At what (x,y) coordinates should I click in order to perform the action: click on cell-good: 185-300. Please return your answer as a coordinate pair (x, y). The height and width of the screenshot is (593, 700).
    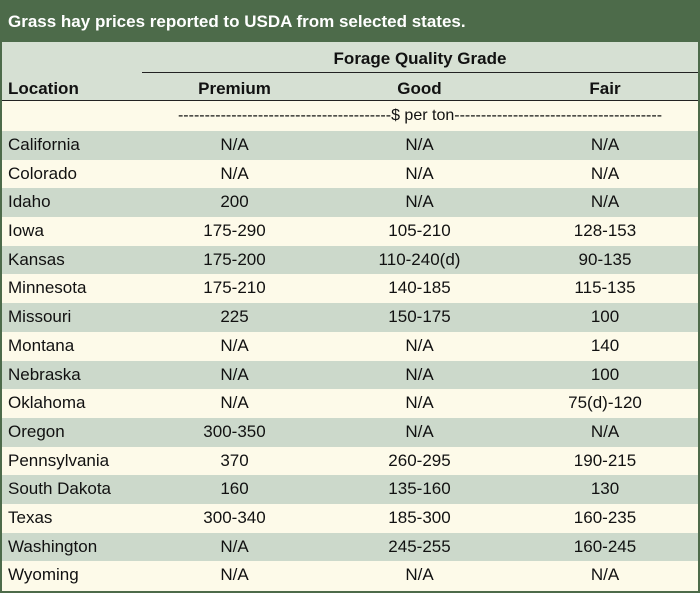
    Looking at the image, I should click on (419, 517).